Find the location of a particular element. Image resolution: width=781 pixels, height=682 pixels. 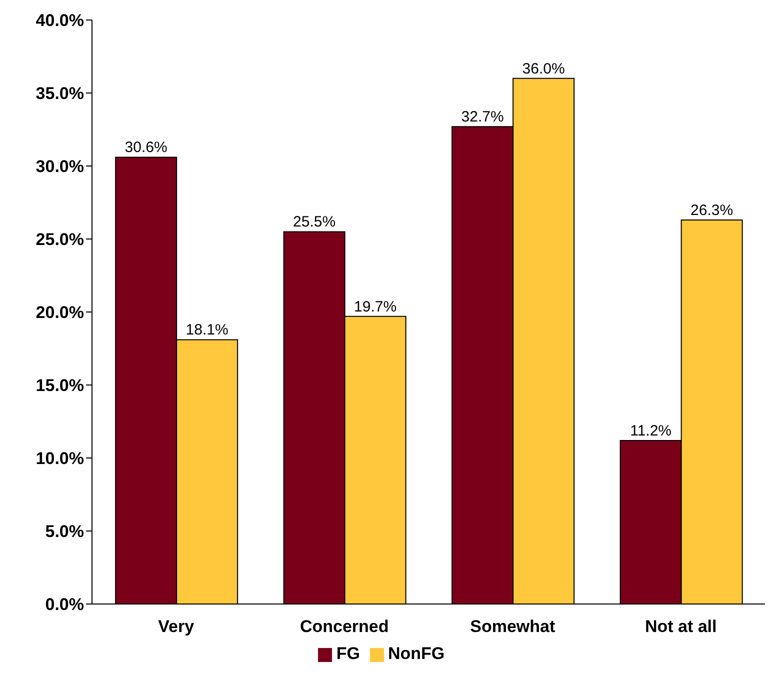

data-label: 18.1% is located at coordinates (207, 330).